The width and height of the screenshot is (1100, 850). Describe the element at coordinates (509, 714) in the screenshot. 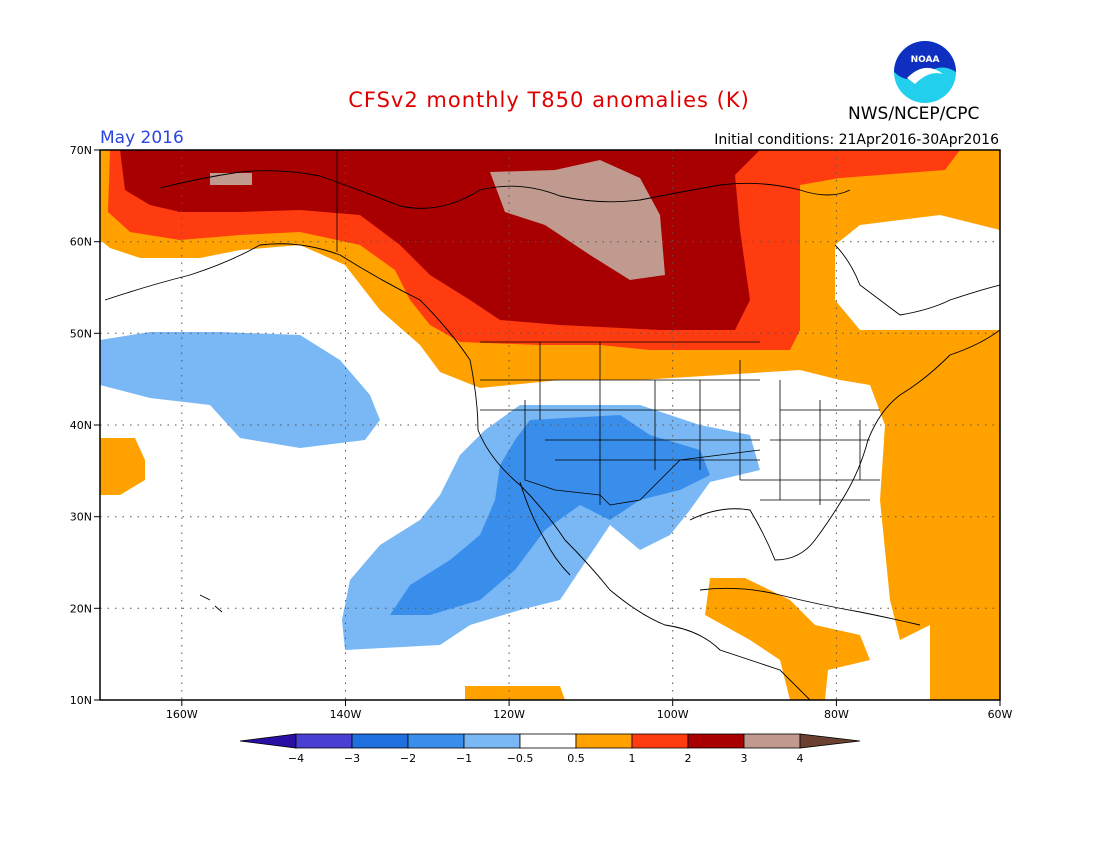

I see `lon-tick-label: 120W` at that location.